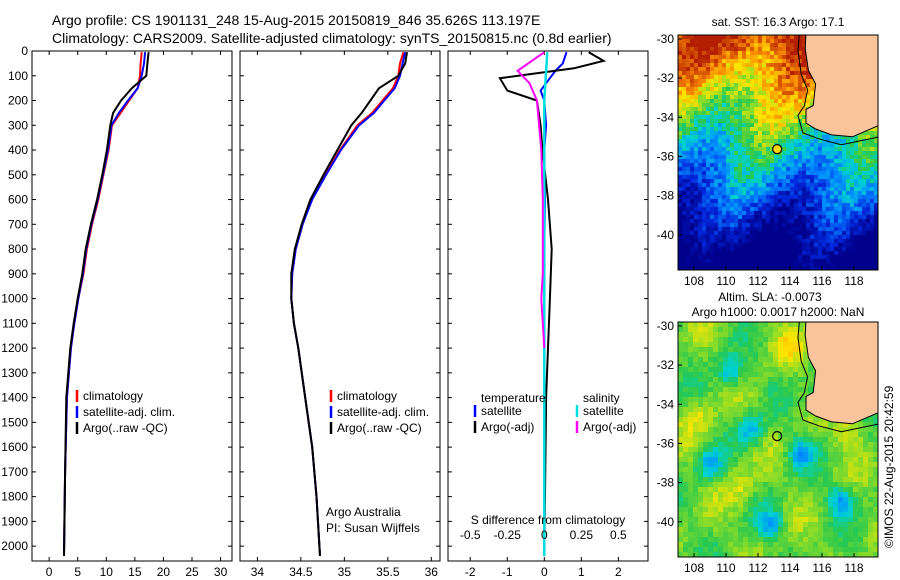  Describe the element at coordinates (666, 78) in the screenshot. I see `lat-tick-label: -32` at that location.